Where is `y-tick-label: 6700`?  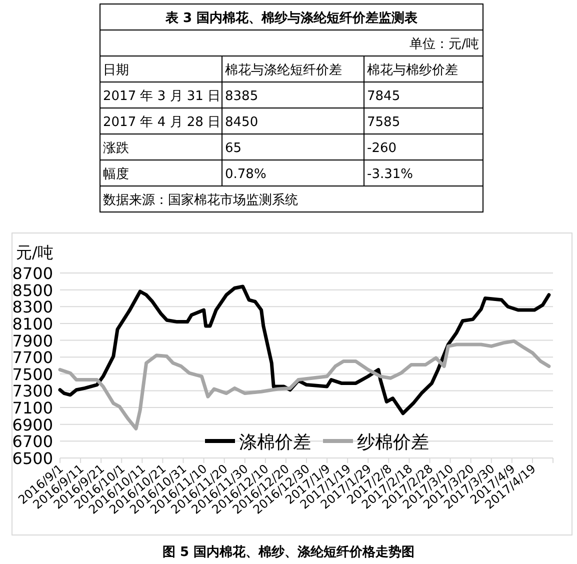
y-tick-label: 6700 is located at coordinates (32, 442).